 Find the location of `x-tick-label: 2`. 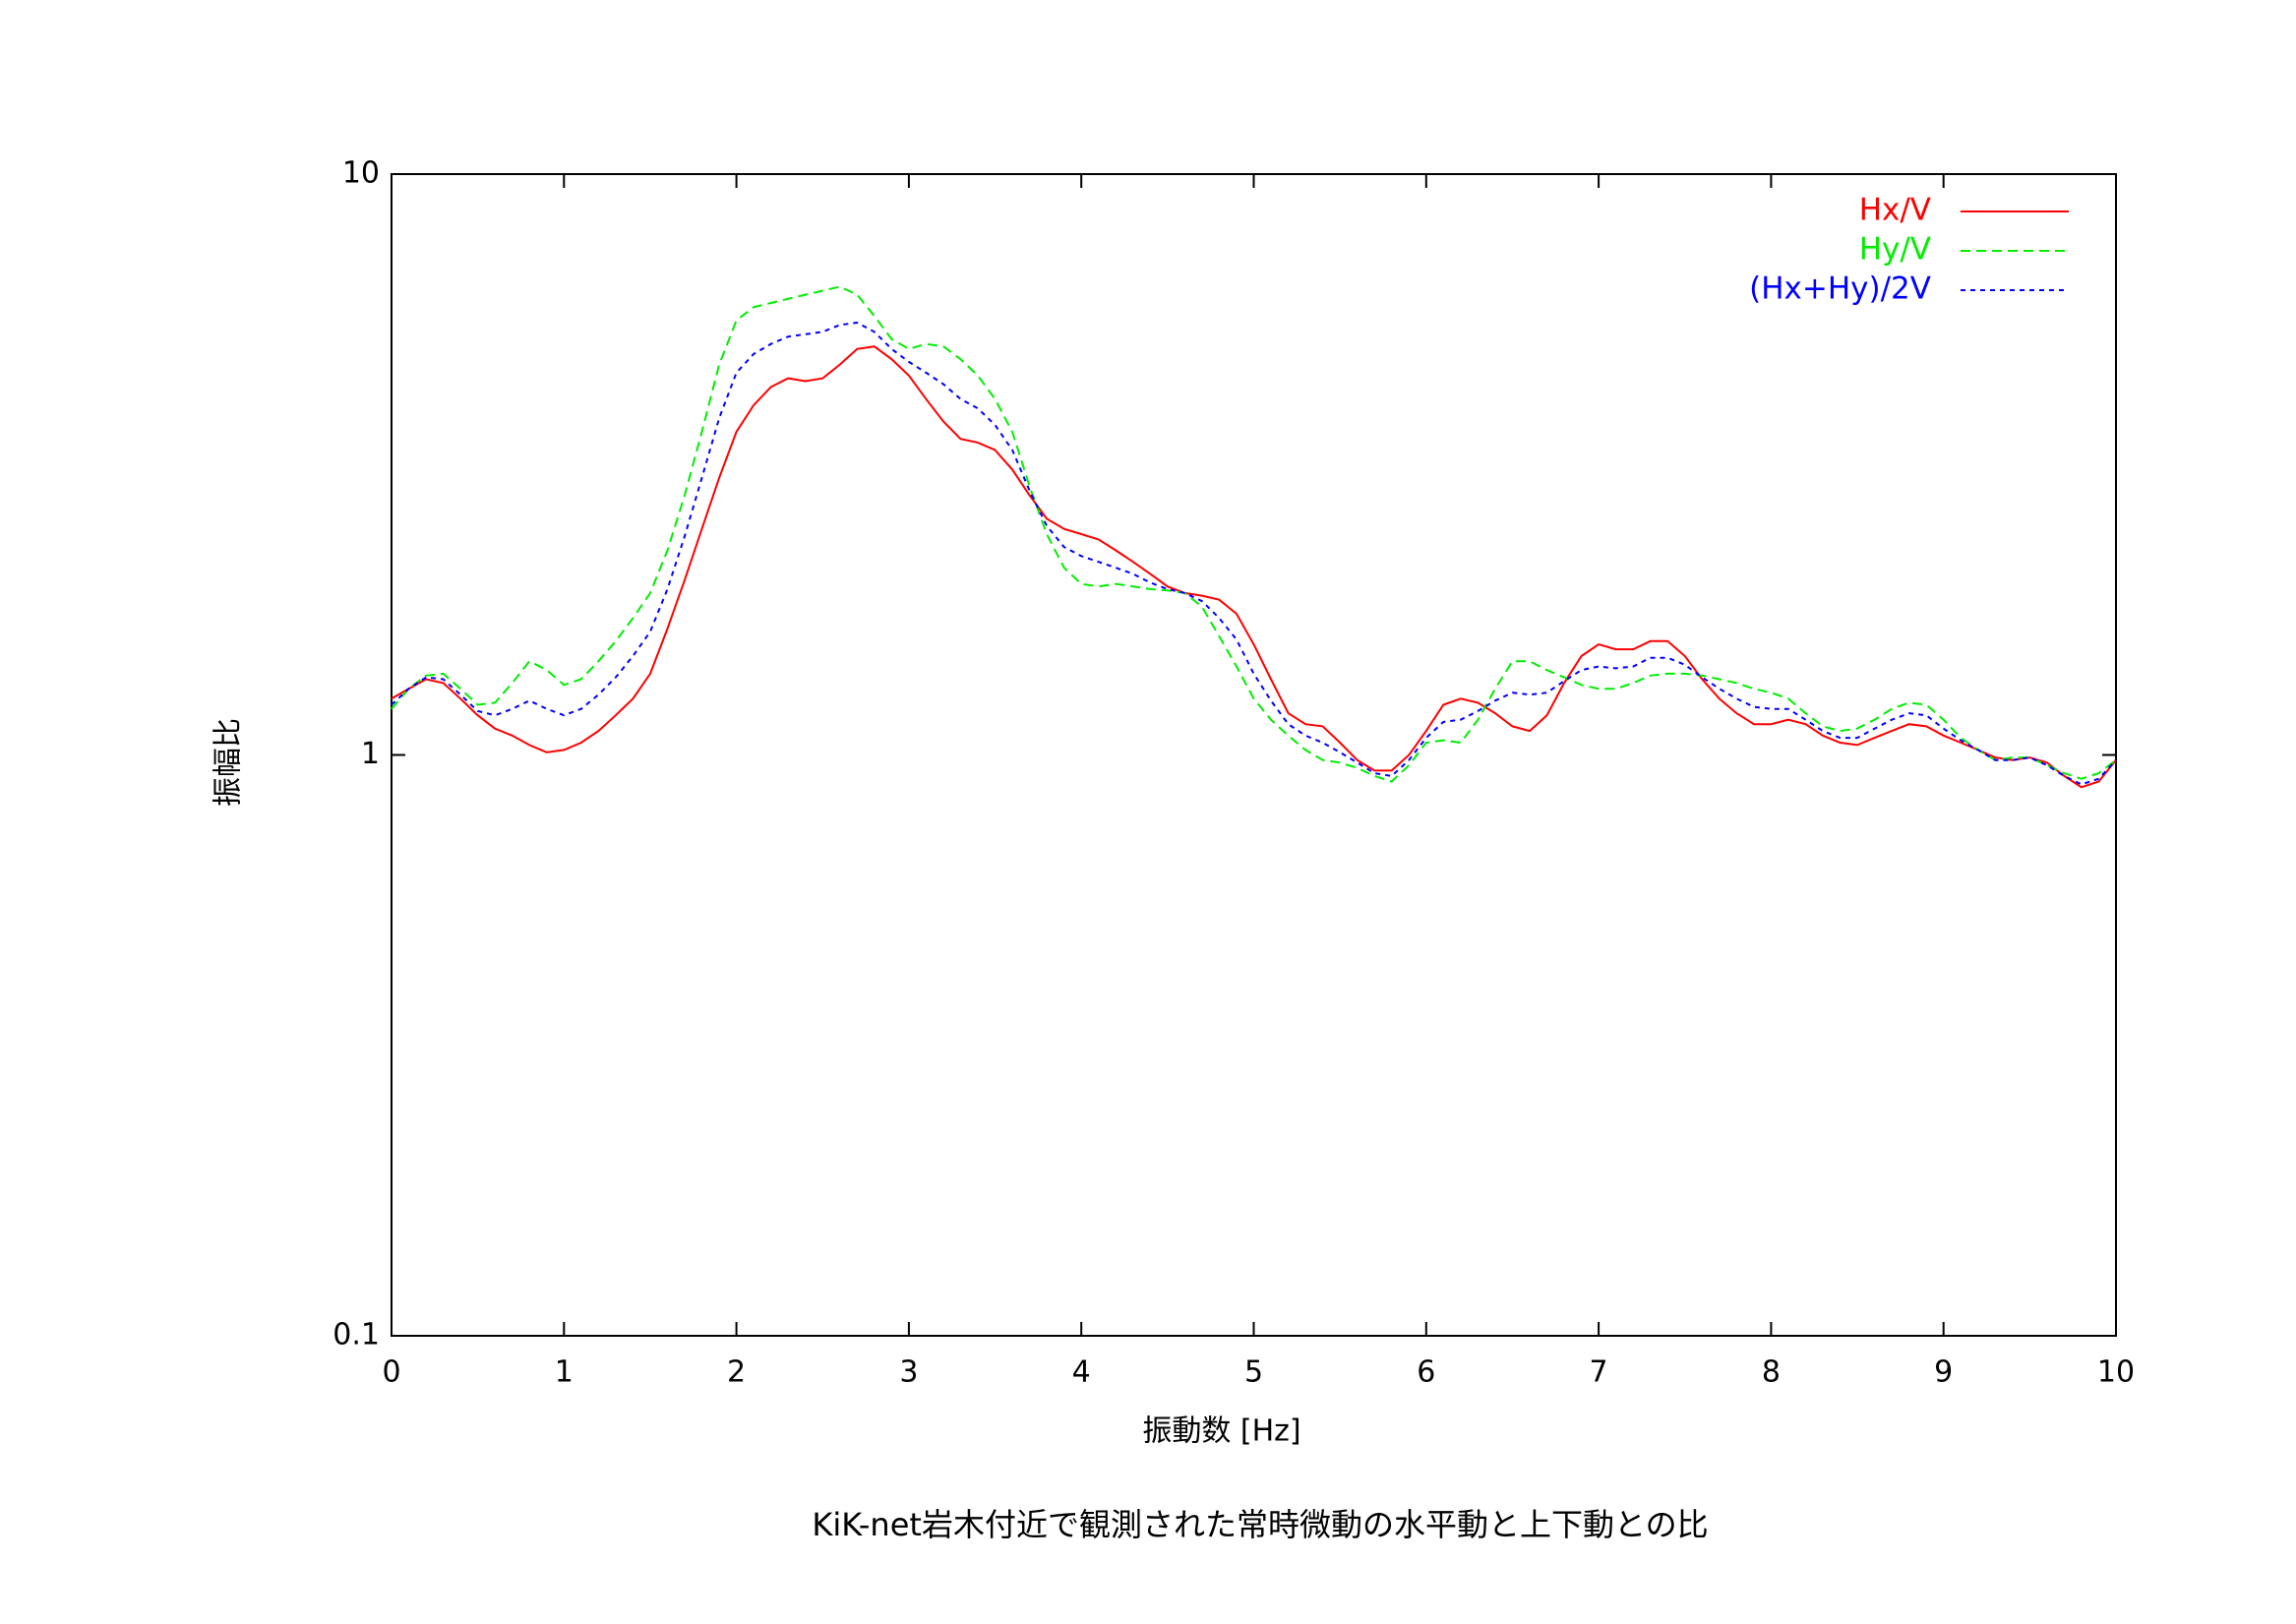

x-tick-label: 2 is located at coordinates (736, 1372).